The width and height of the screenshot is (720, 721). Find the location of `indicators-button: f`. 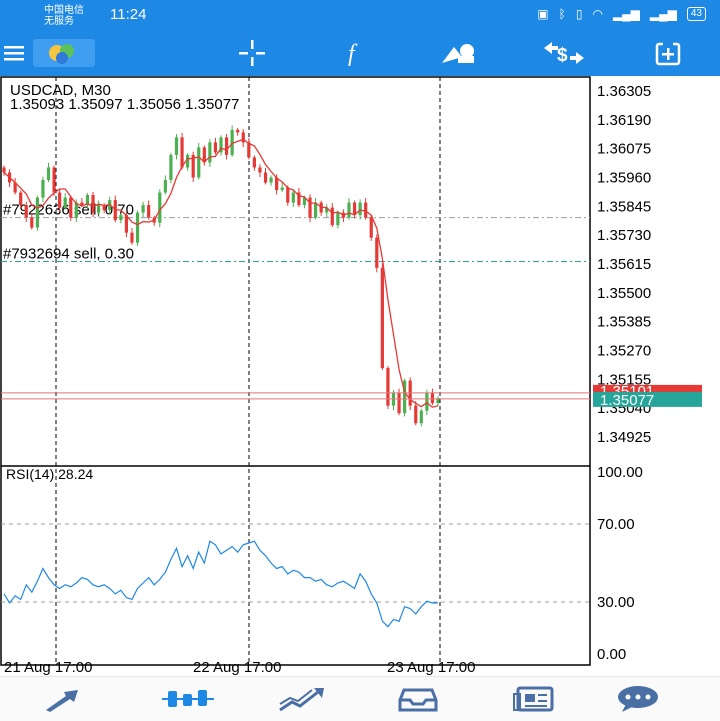

indicators-button: f is located at coordinates (356, 53).